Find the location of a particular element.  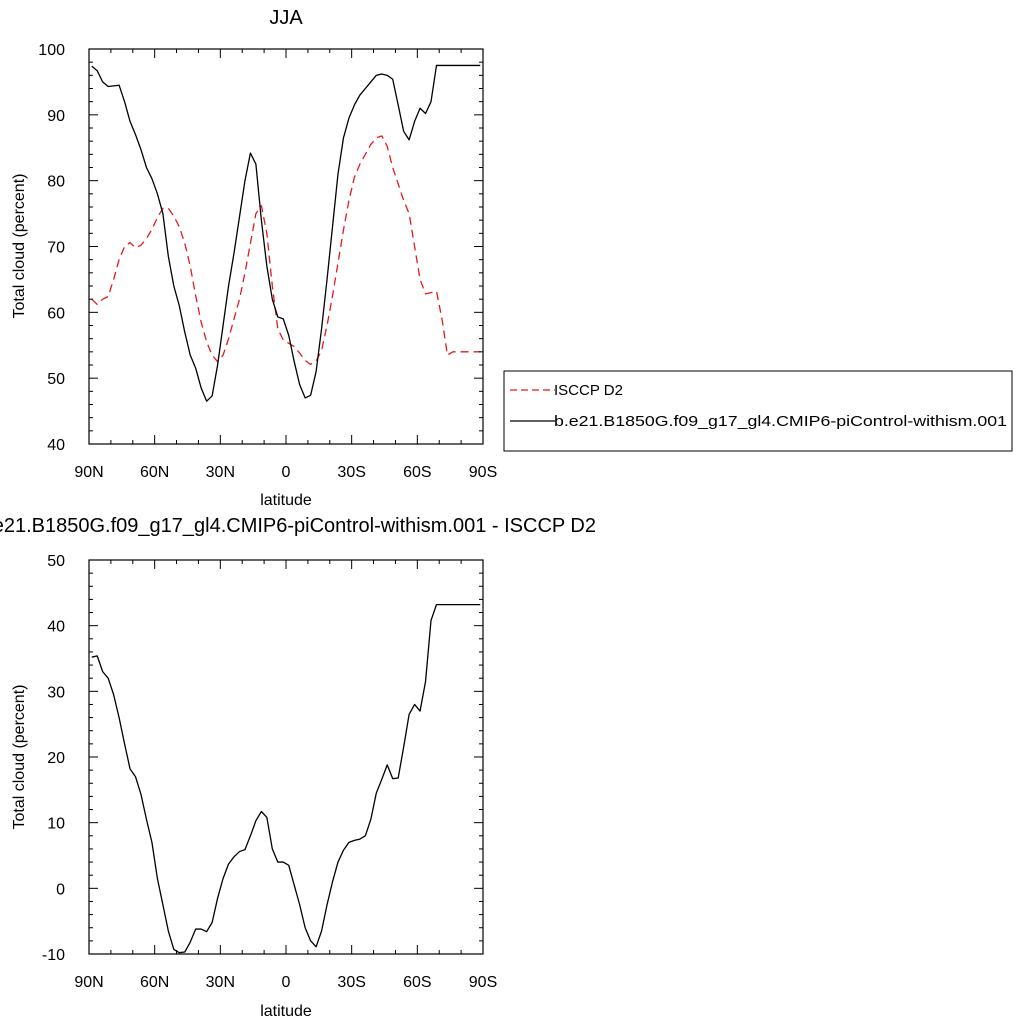

bottom-x-tick-label: 60N is located at coordinates (154, 982).